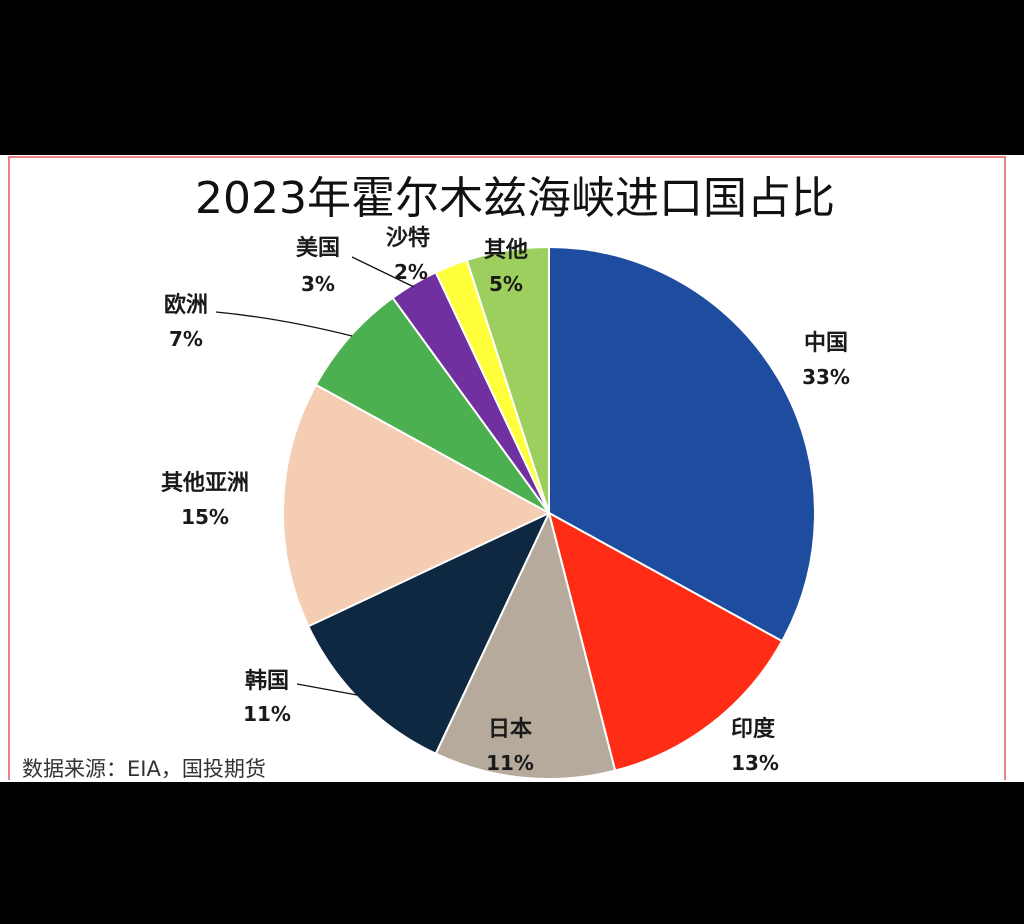 This screenshot has width=1024, height=924. What do you see at coordinates (826, 343) in the screenshot?
I see `slice-label-china: 中国` at bounding box center [826, 343].